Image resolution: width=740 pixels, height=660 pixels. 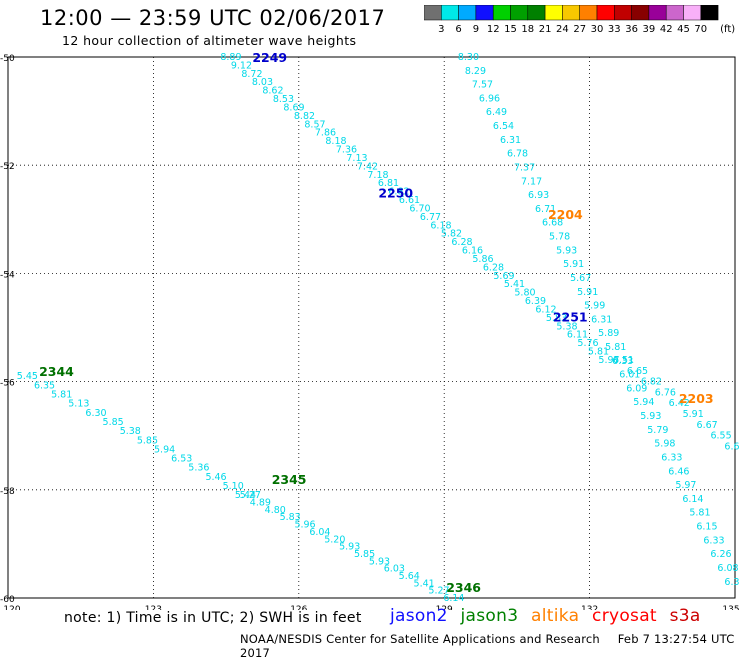 What do you see at coordinates (732, 582) in the screenshot?
I see `wave-height-value: 6.39` at bounding box center [732, 582].